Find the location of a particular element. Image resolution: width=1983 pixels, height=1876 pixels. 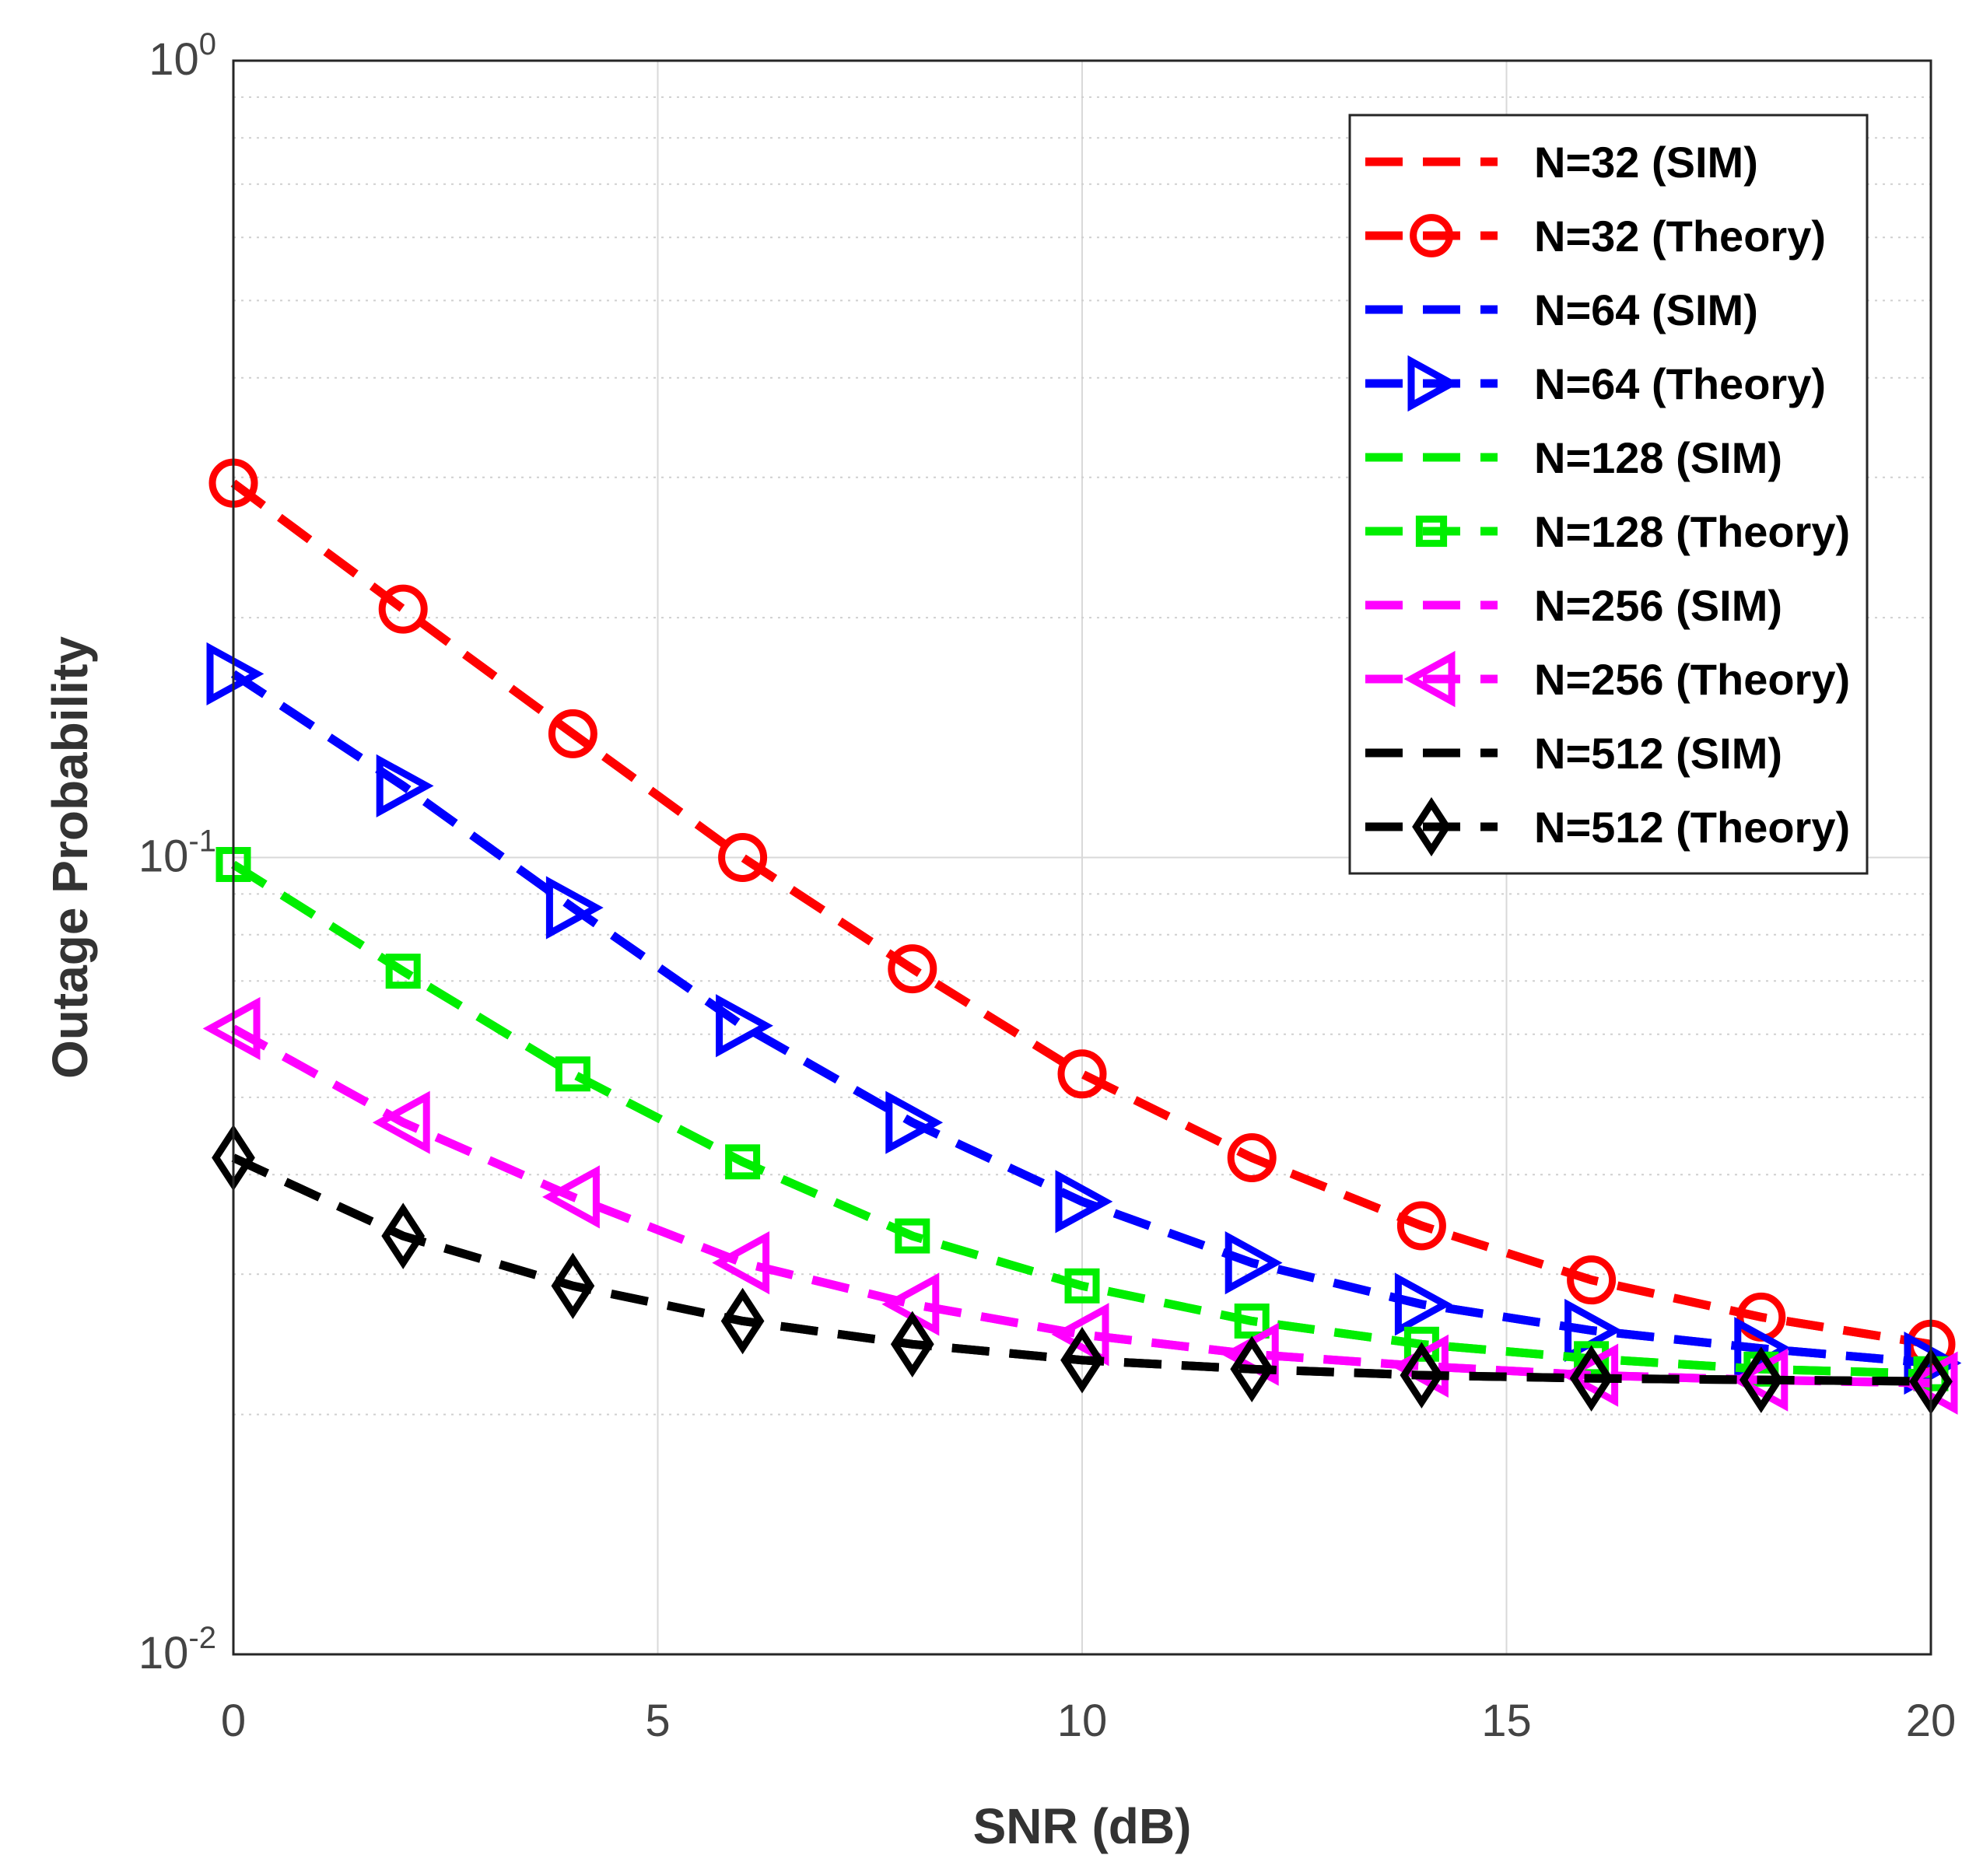

x-tick-label: 20 is located at coordinates (1931, 1721).